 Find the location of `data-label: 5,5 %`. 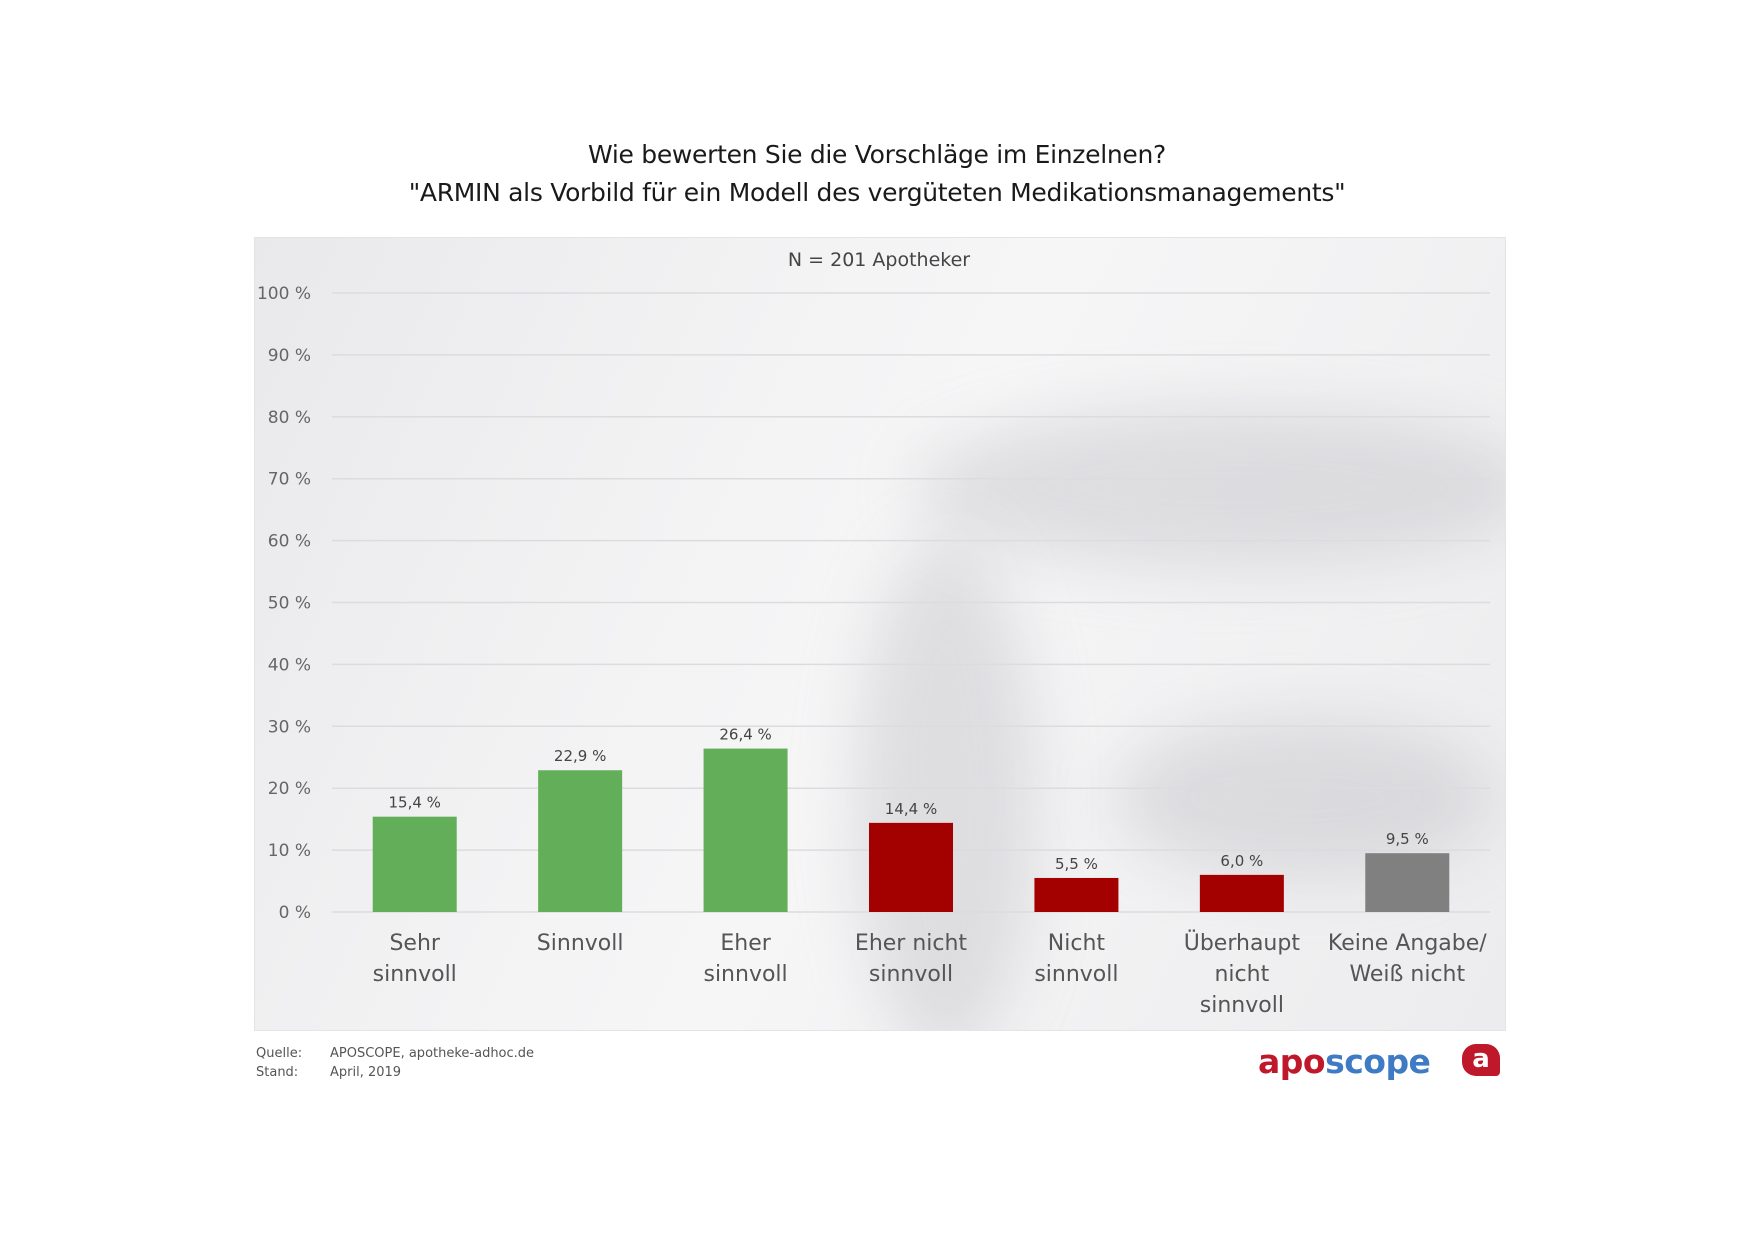

data-label: 5,5 % is located at coordinates (1076, 864).